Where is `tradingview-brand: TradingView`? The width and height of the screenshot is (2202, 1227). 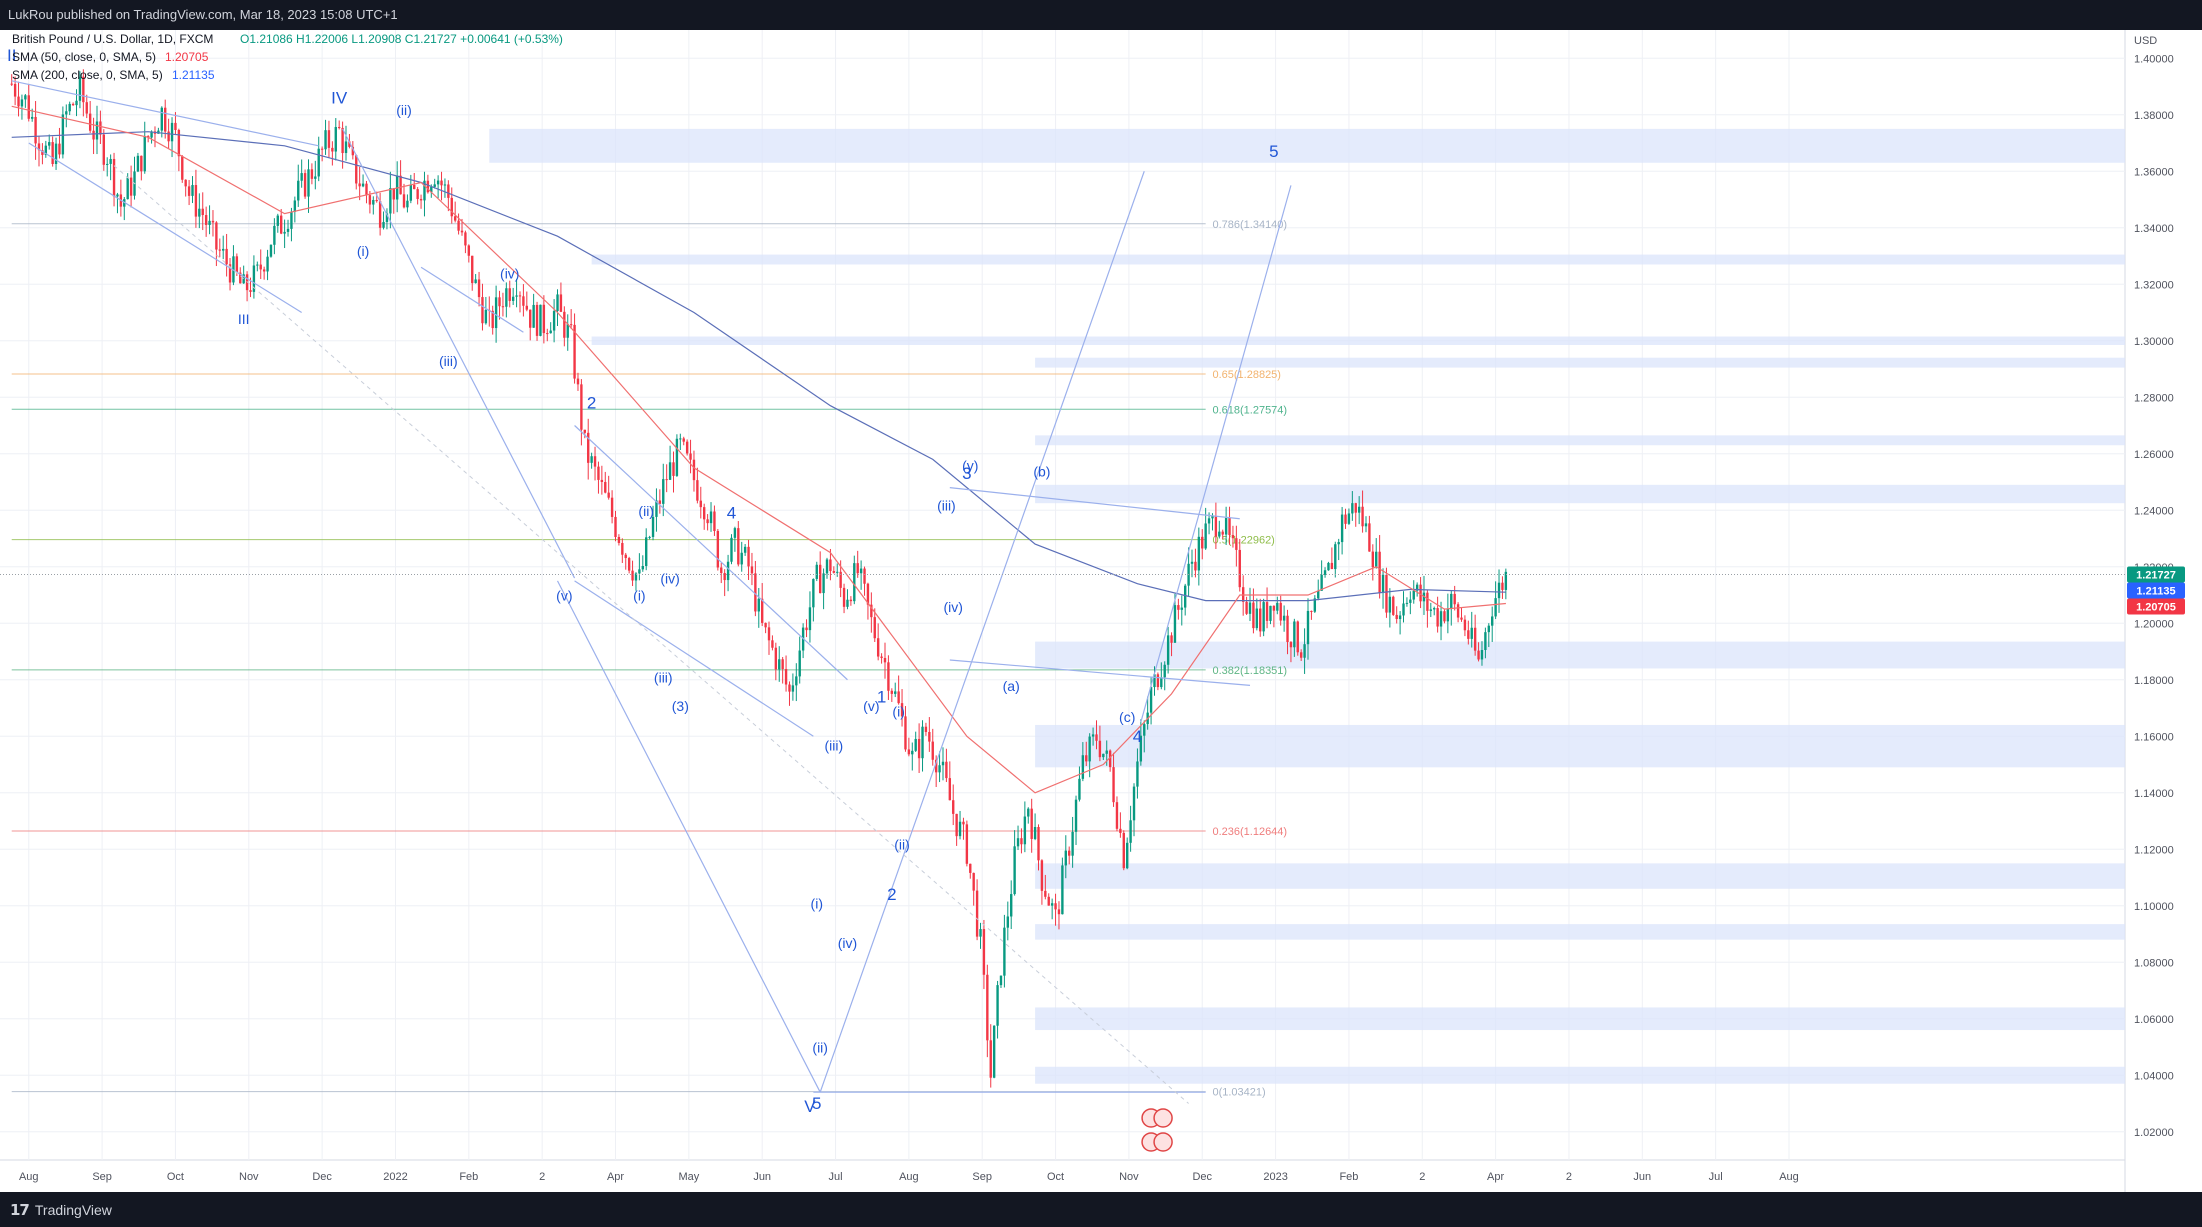 tradingview-brand: TradingView is located at coordinates (73, 1209).